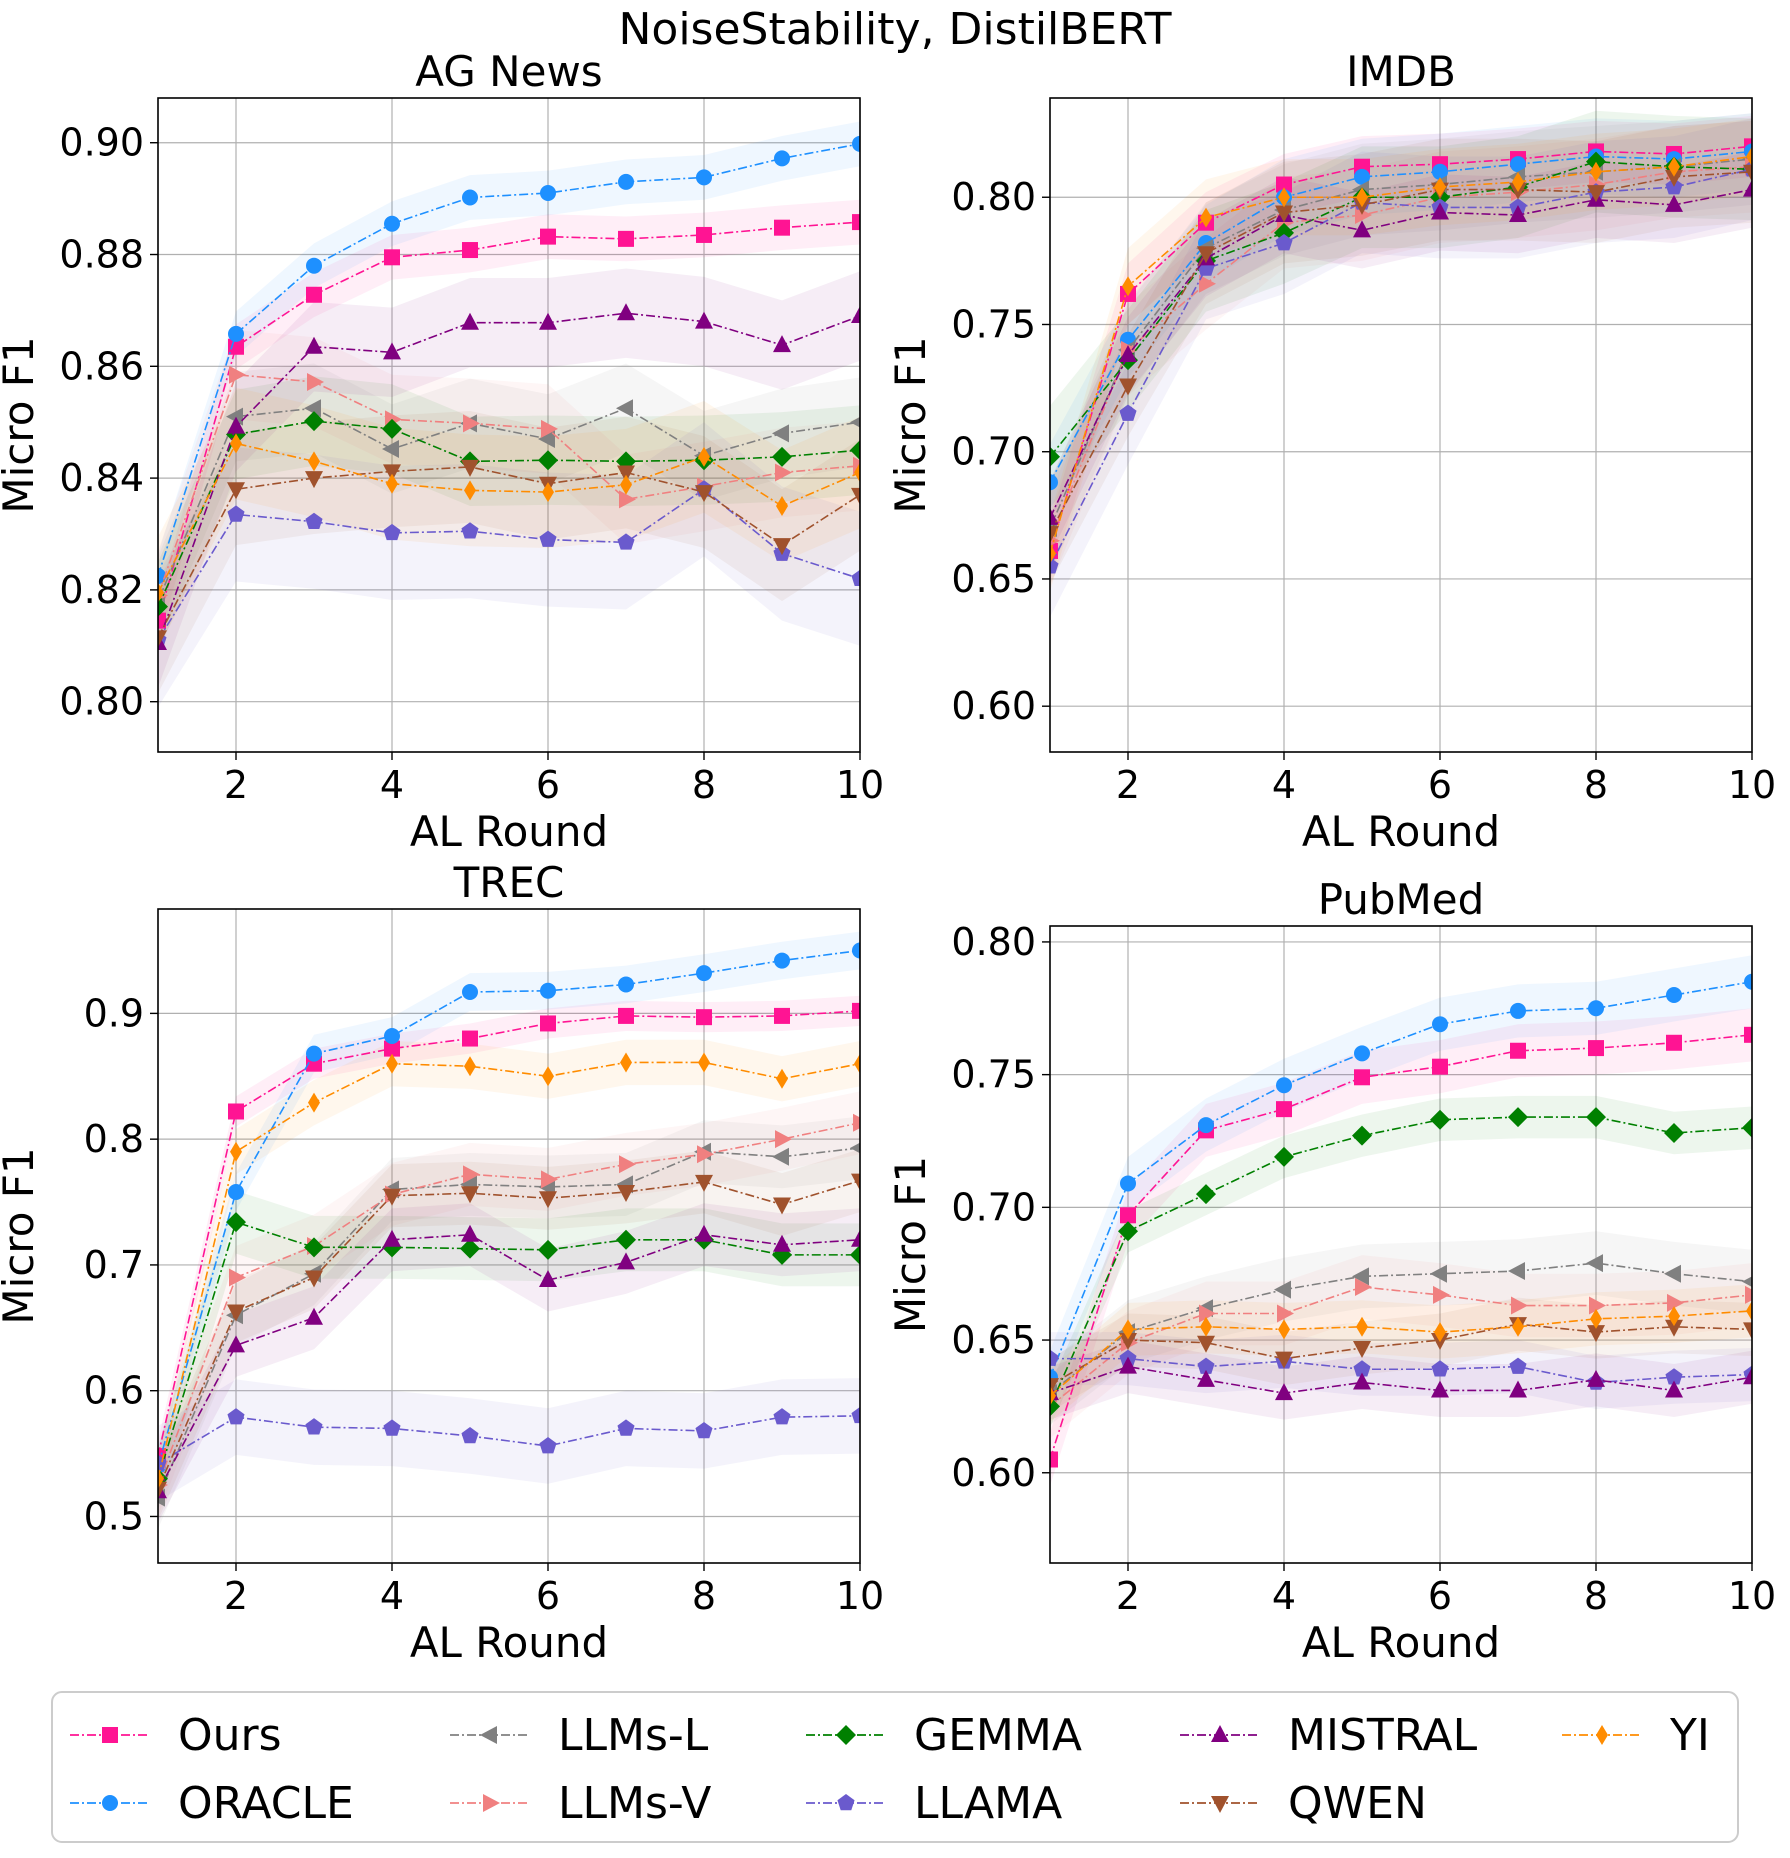 This screenshot has width=1790, height=1858. I want to click on band-llms-v, so click(1401, 353).